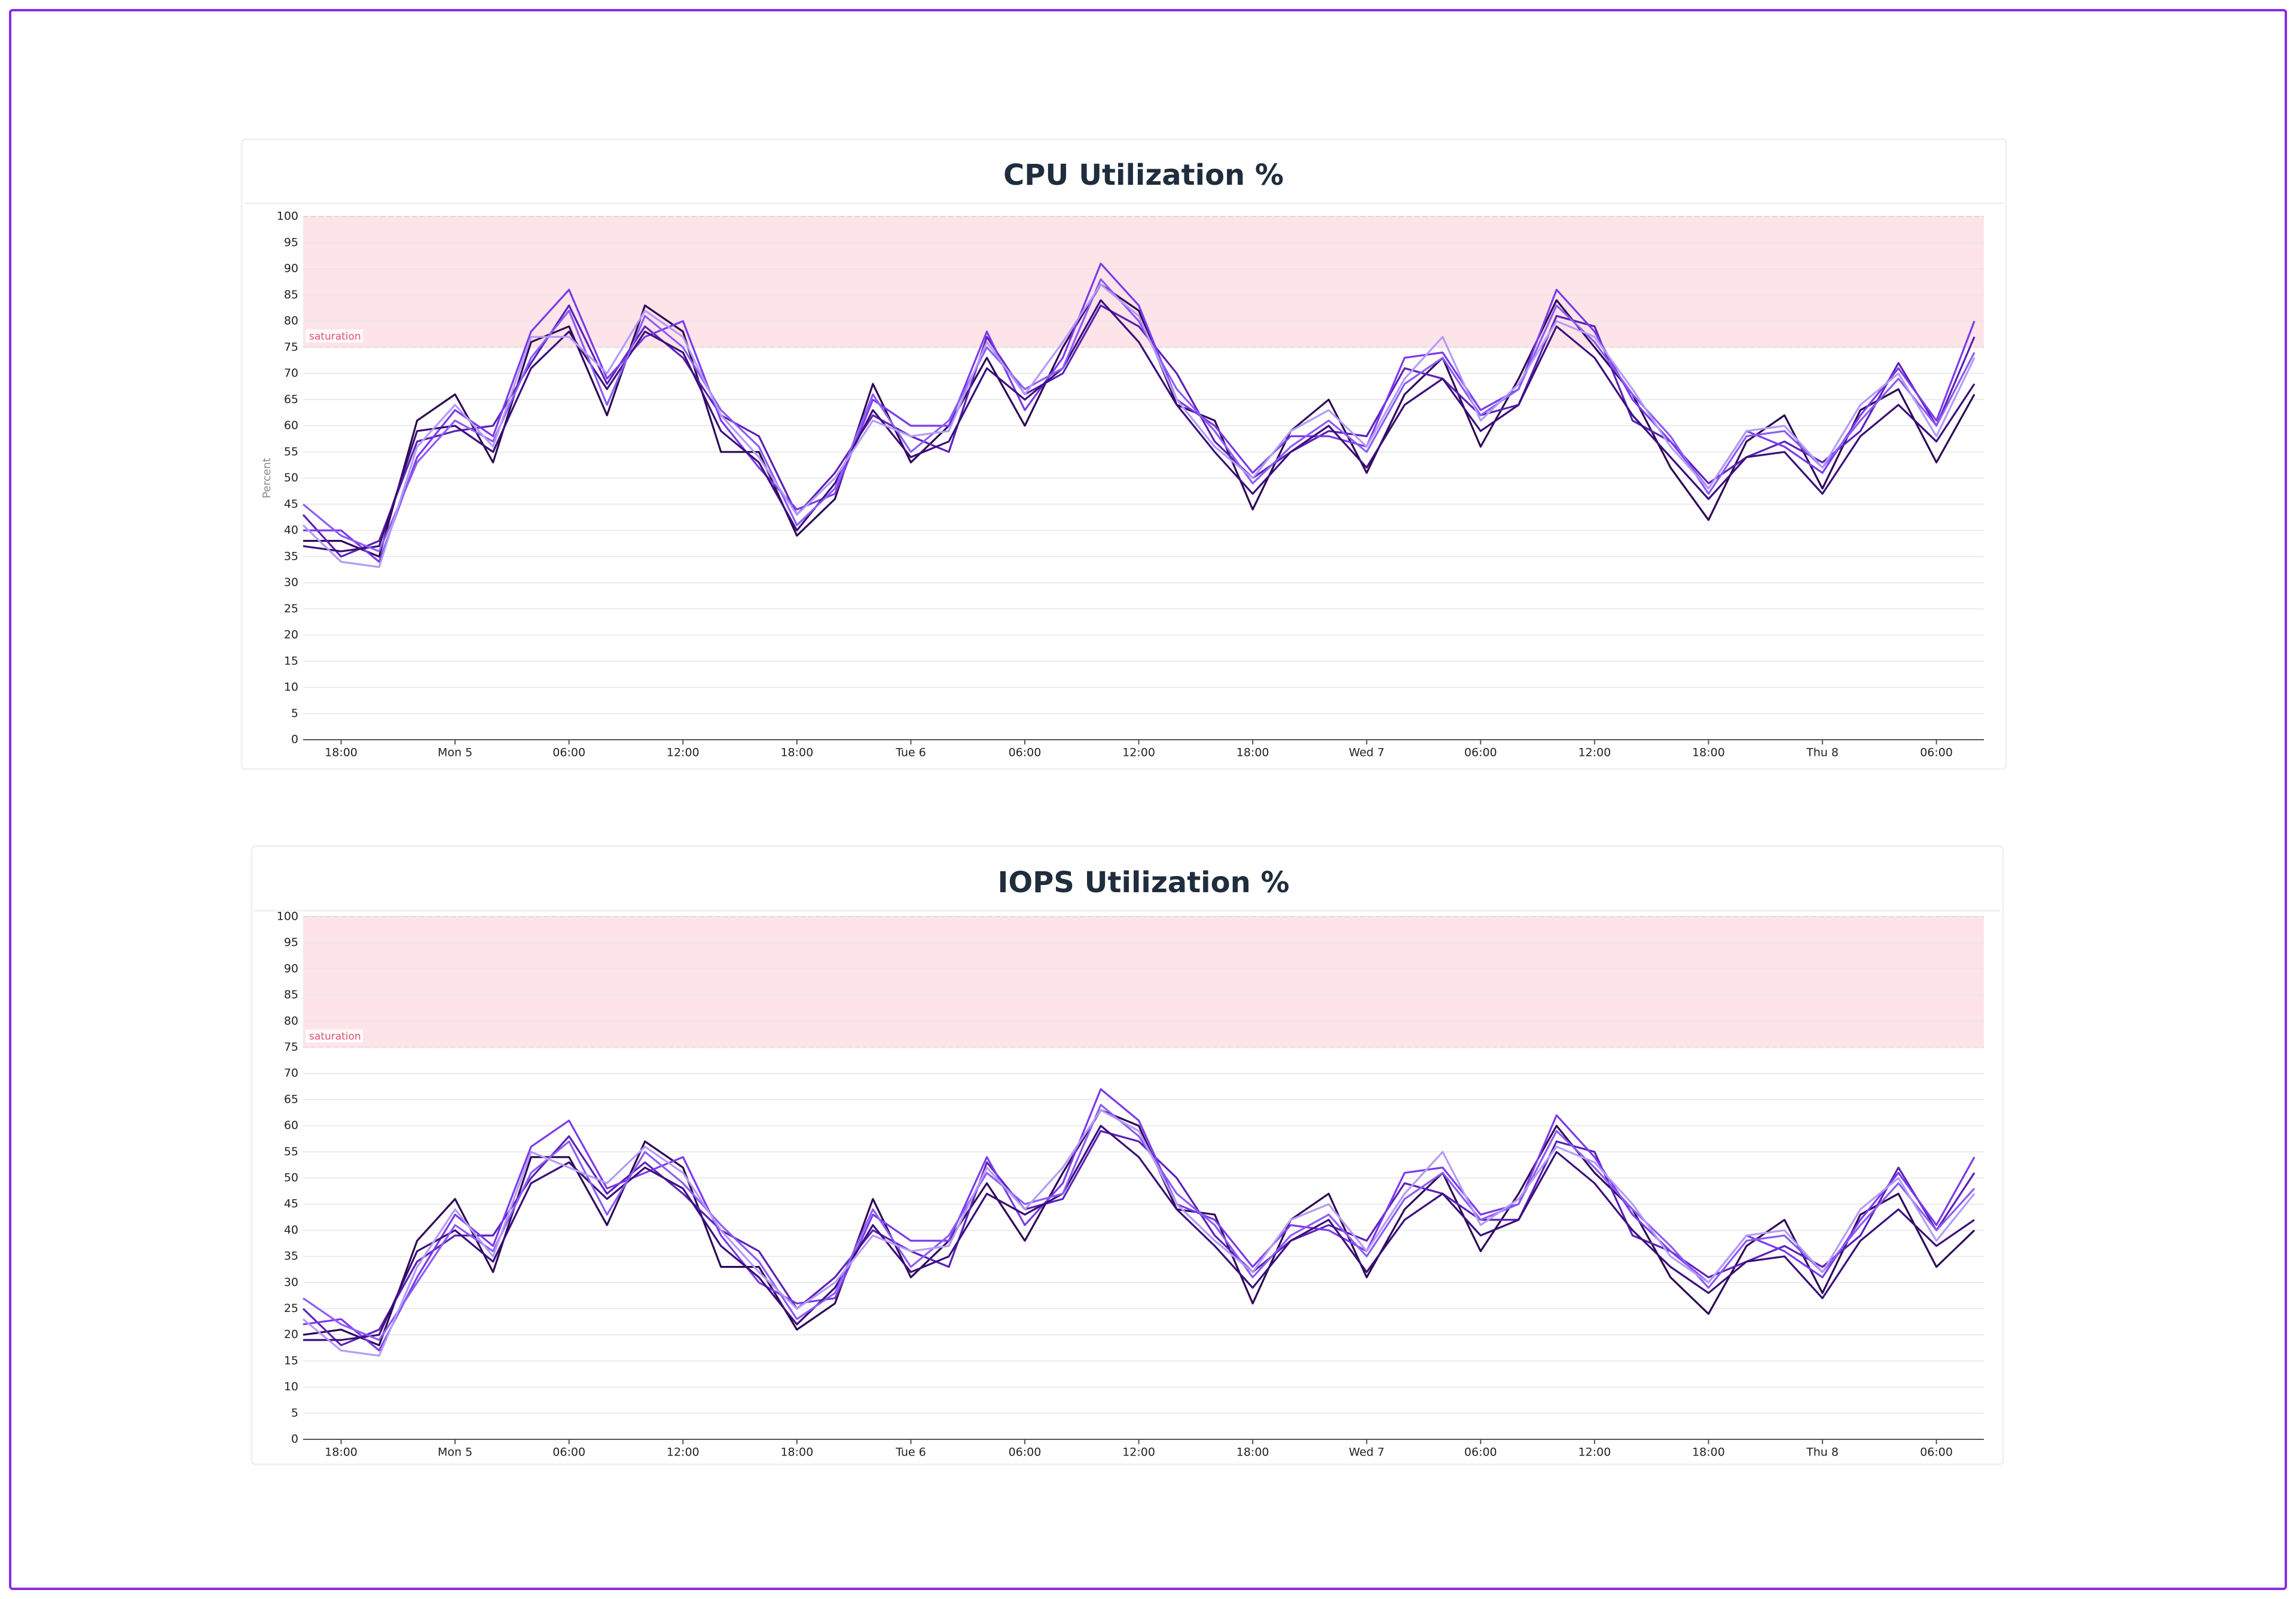 This screenshot has width=2296, height=1599. I want to click on chart-title: CPU Utilization %, so click(1143, 175).